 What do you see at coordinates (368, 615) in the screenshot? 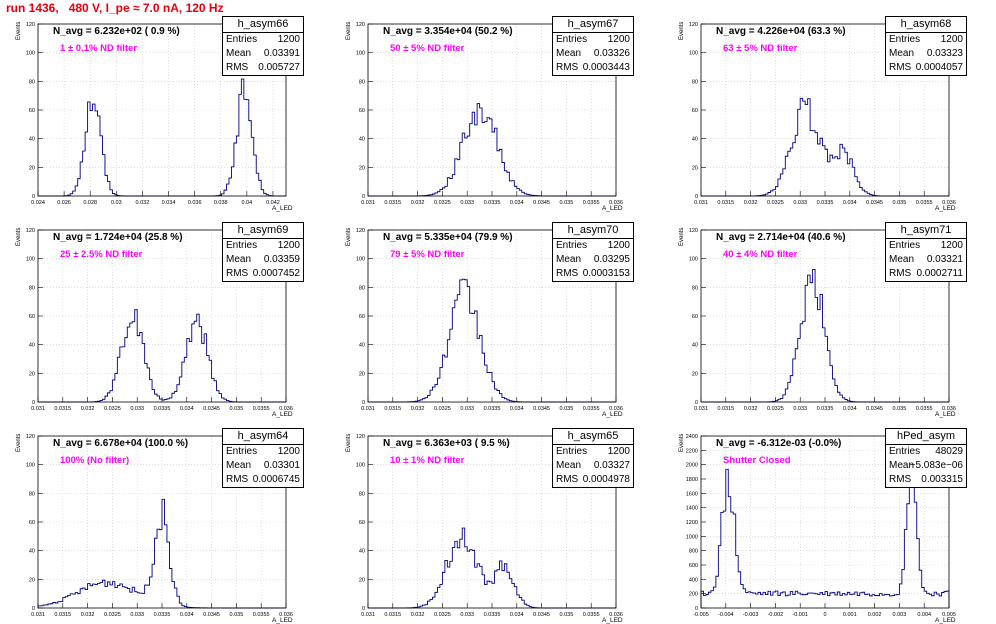
I see `x-tick-label: 0.031` at bounding box center [368, 615].